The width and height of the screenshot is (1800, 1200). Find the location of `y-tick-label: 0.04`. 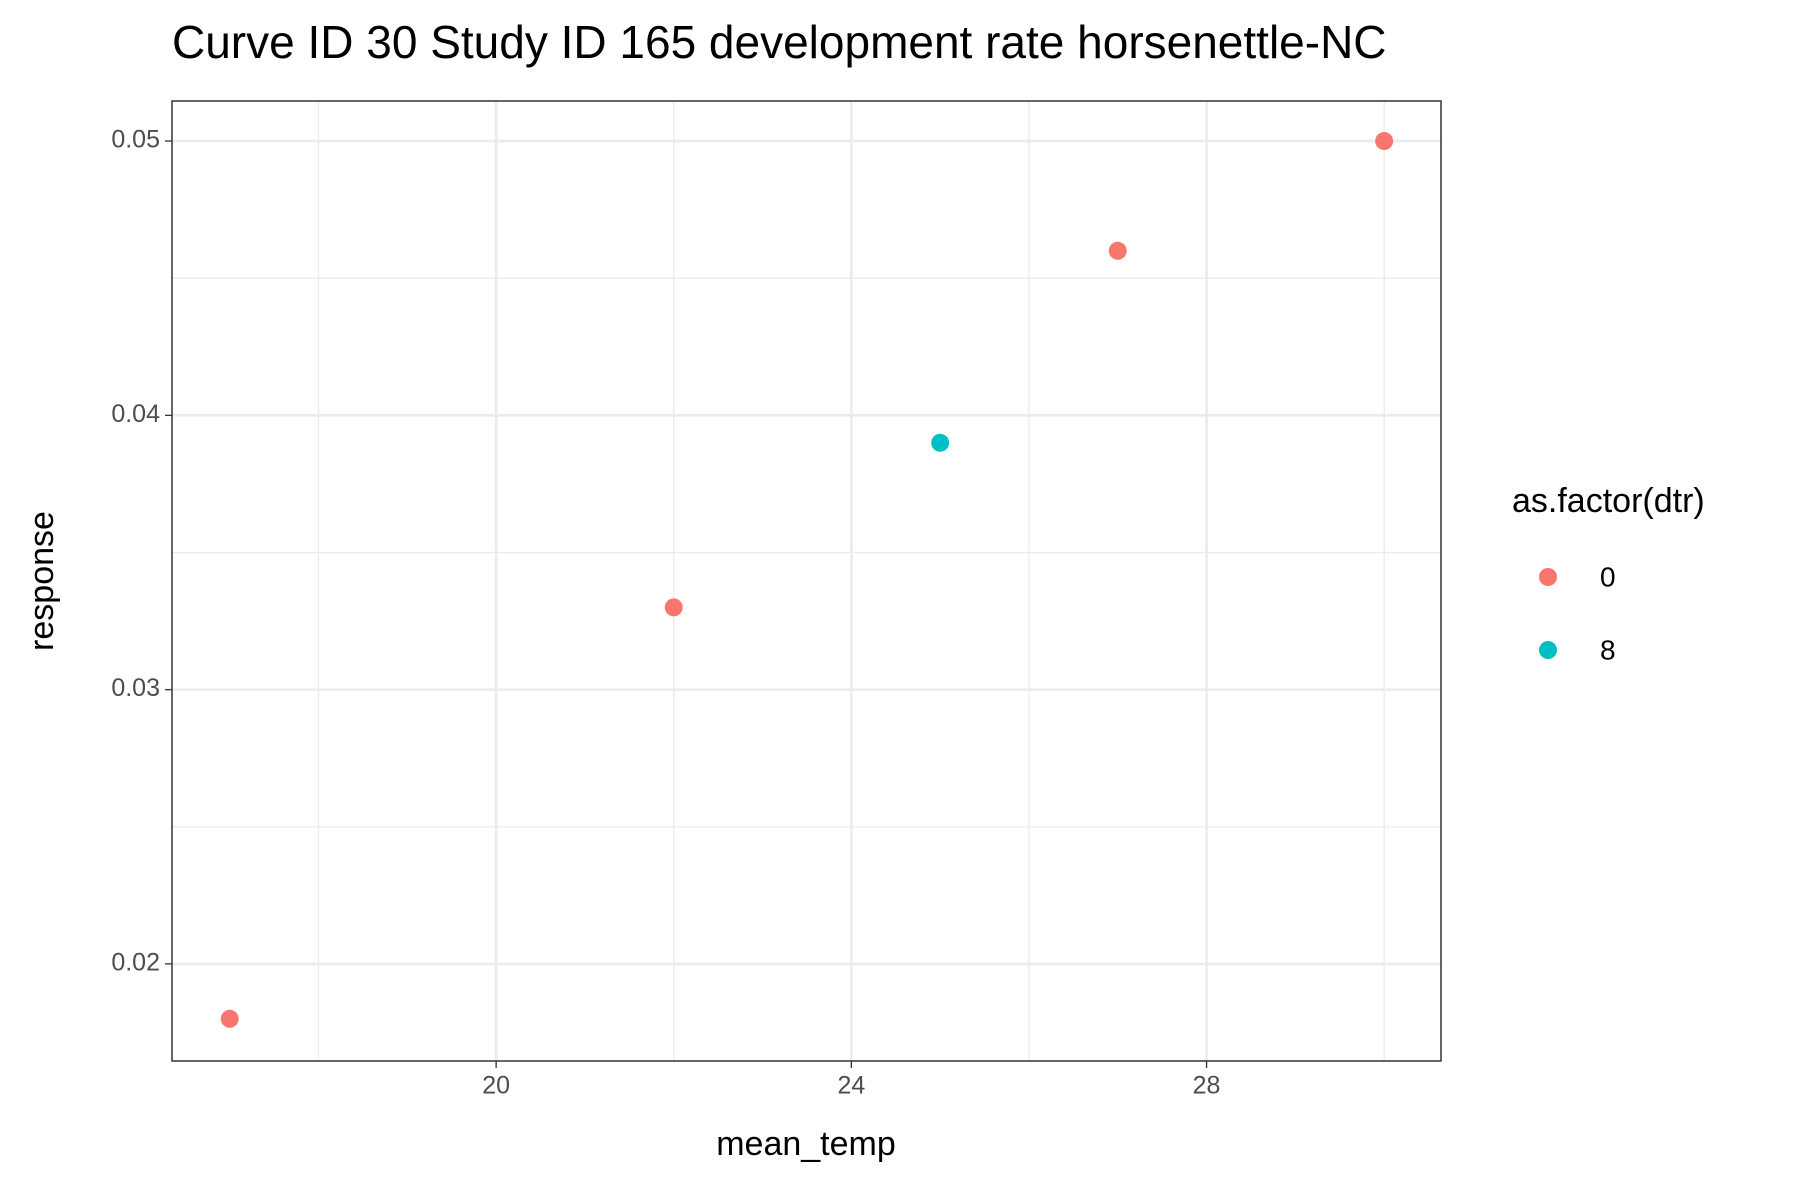

y-tick-label: 0.04 is located at coordinates (135, 414).